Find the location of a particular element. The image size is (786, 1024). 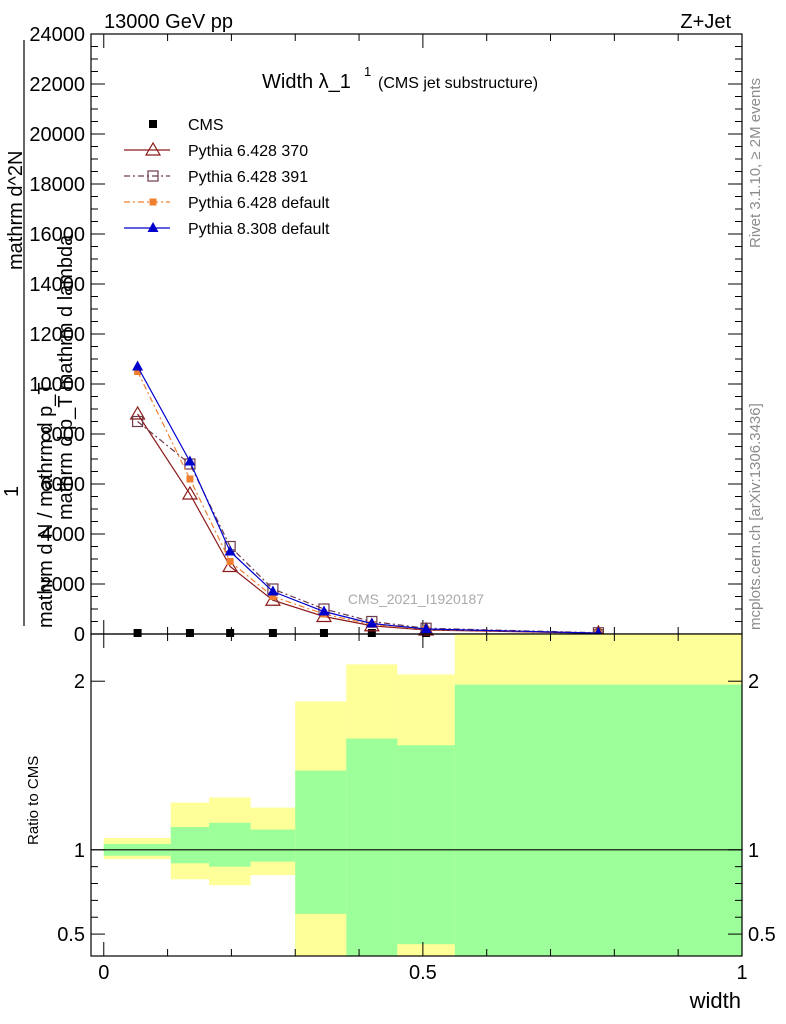

x-tick-label: 0 is located at coordinates (103, 973).